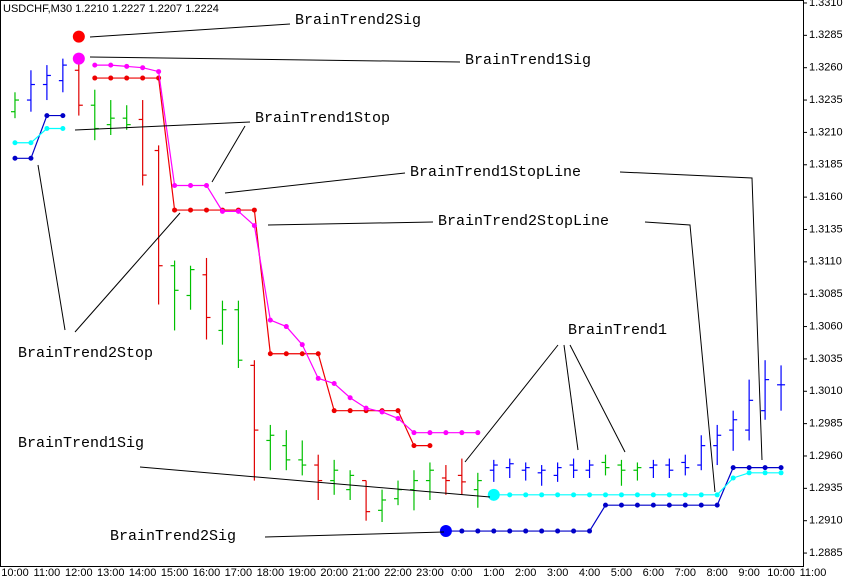  What do you see at coordinates (495, 172) in the screenshot?
I see `annotation: BrainTrend1StopLine` at bounding box center [495, 172].